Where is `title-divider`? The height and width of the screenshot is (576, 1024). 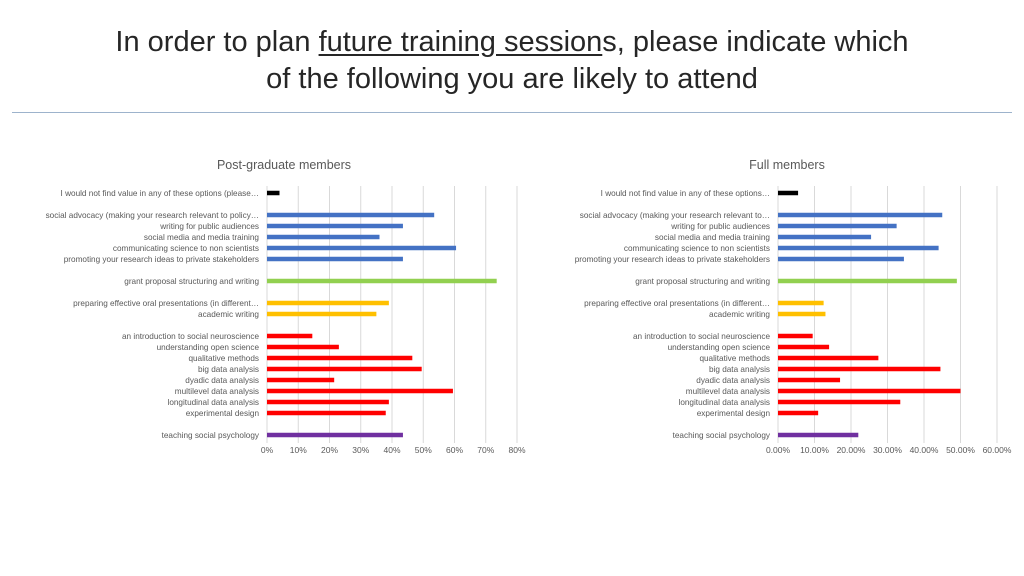
title-divider is located at coordinates (512, 112).